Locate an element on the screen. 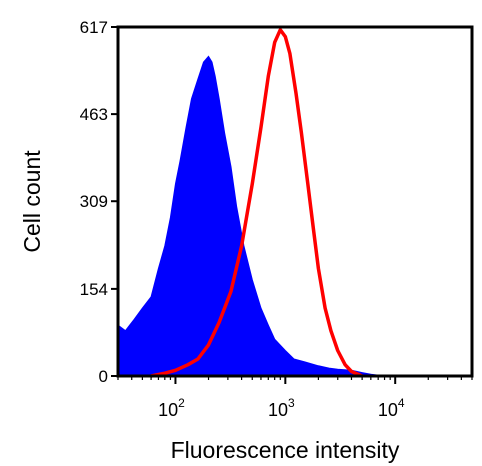  y-tick-label: 309 is located at coordinates (94, 201).